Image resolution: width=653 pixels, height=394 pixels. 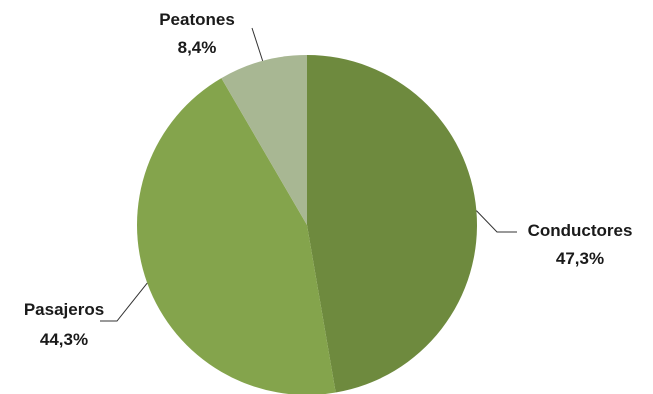 What do you see at coordinates (580, 258) in the screenshot?
I see `slice-value-conductores: 47,3%` at bounding box center [580, 258].